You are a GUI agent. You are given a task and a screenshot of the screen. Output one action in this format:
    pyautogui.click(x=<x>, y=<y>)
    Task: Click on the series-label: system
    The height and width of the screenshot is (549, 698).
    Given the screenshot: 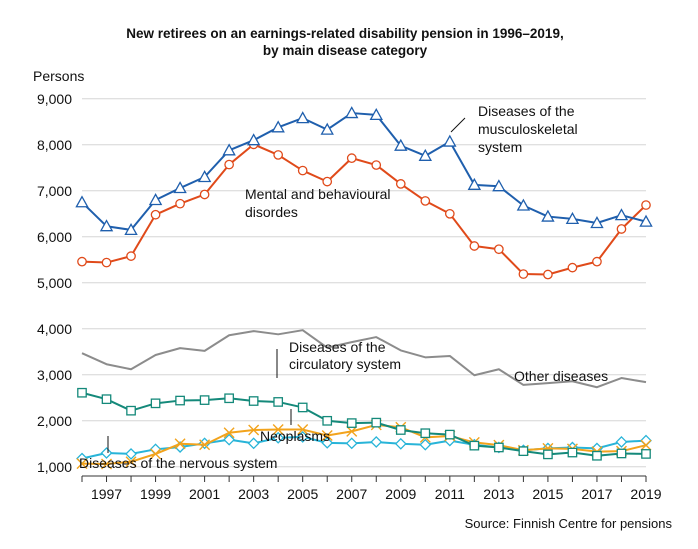 What is the action you would take?
    pyautogui.click(x=500, y=147)
    